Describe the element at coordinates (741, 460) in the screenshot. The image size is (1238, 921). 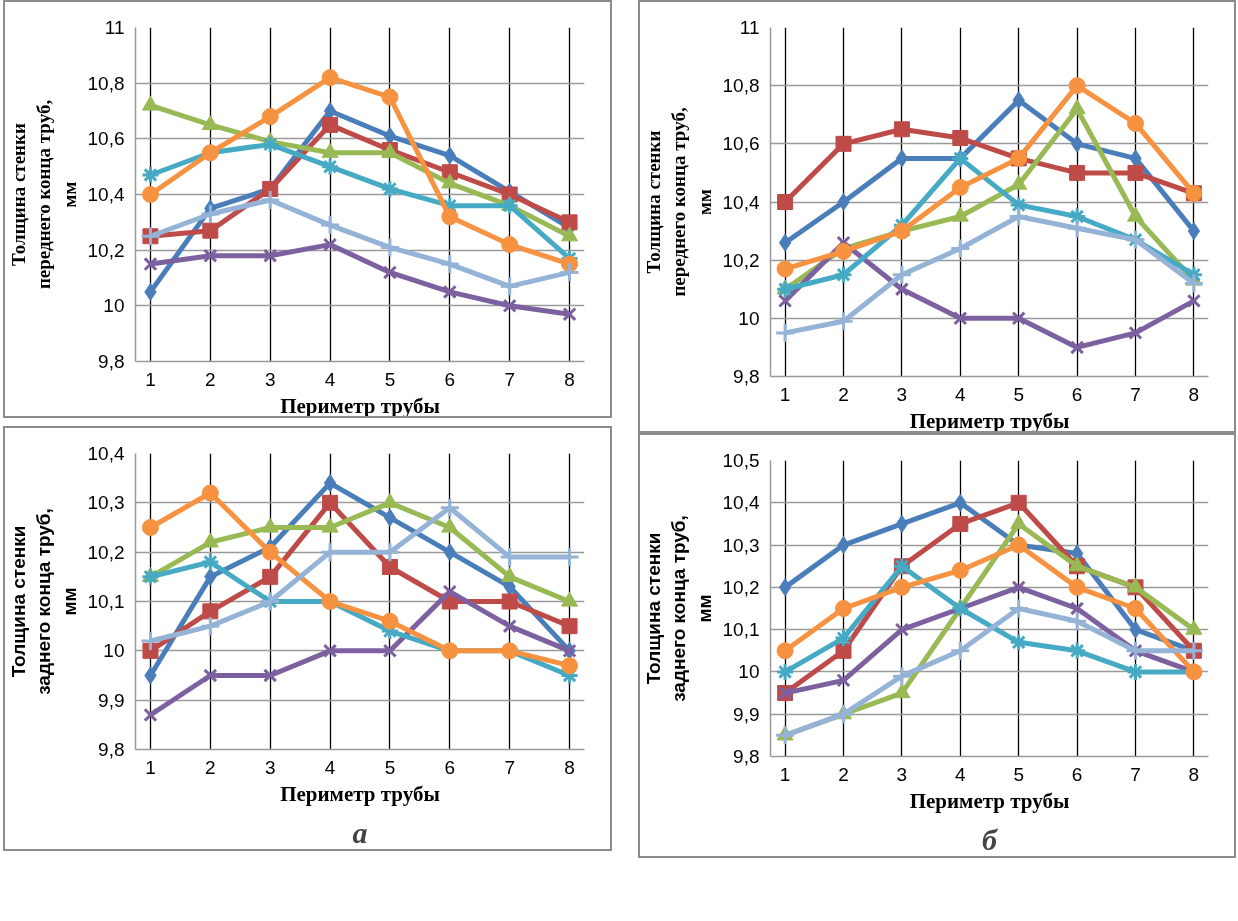
I see `y-tick-label: 10,5` at that location.